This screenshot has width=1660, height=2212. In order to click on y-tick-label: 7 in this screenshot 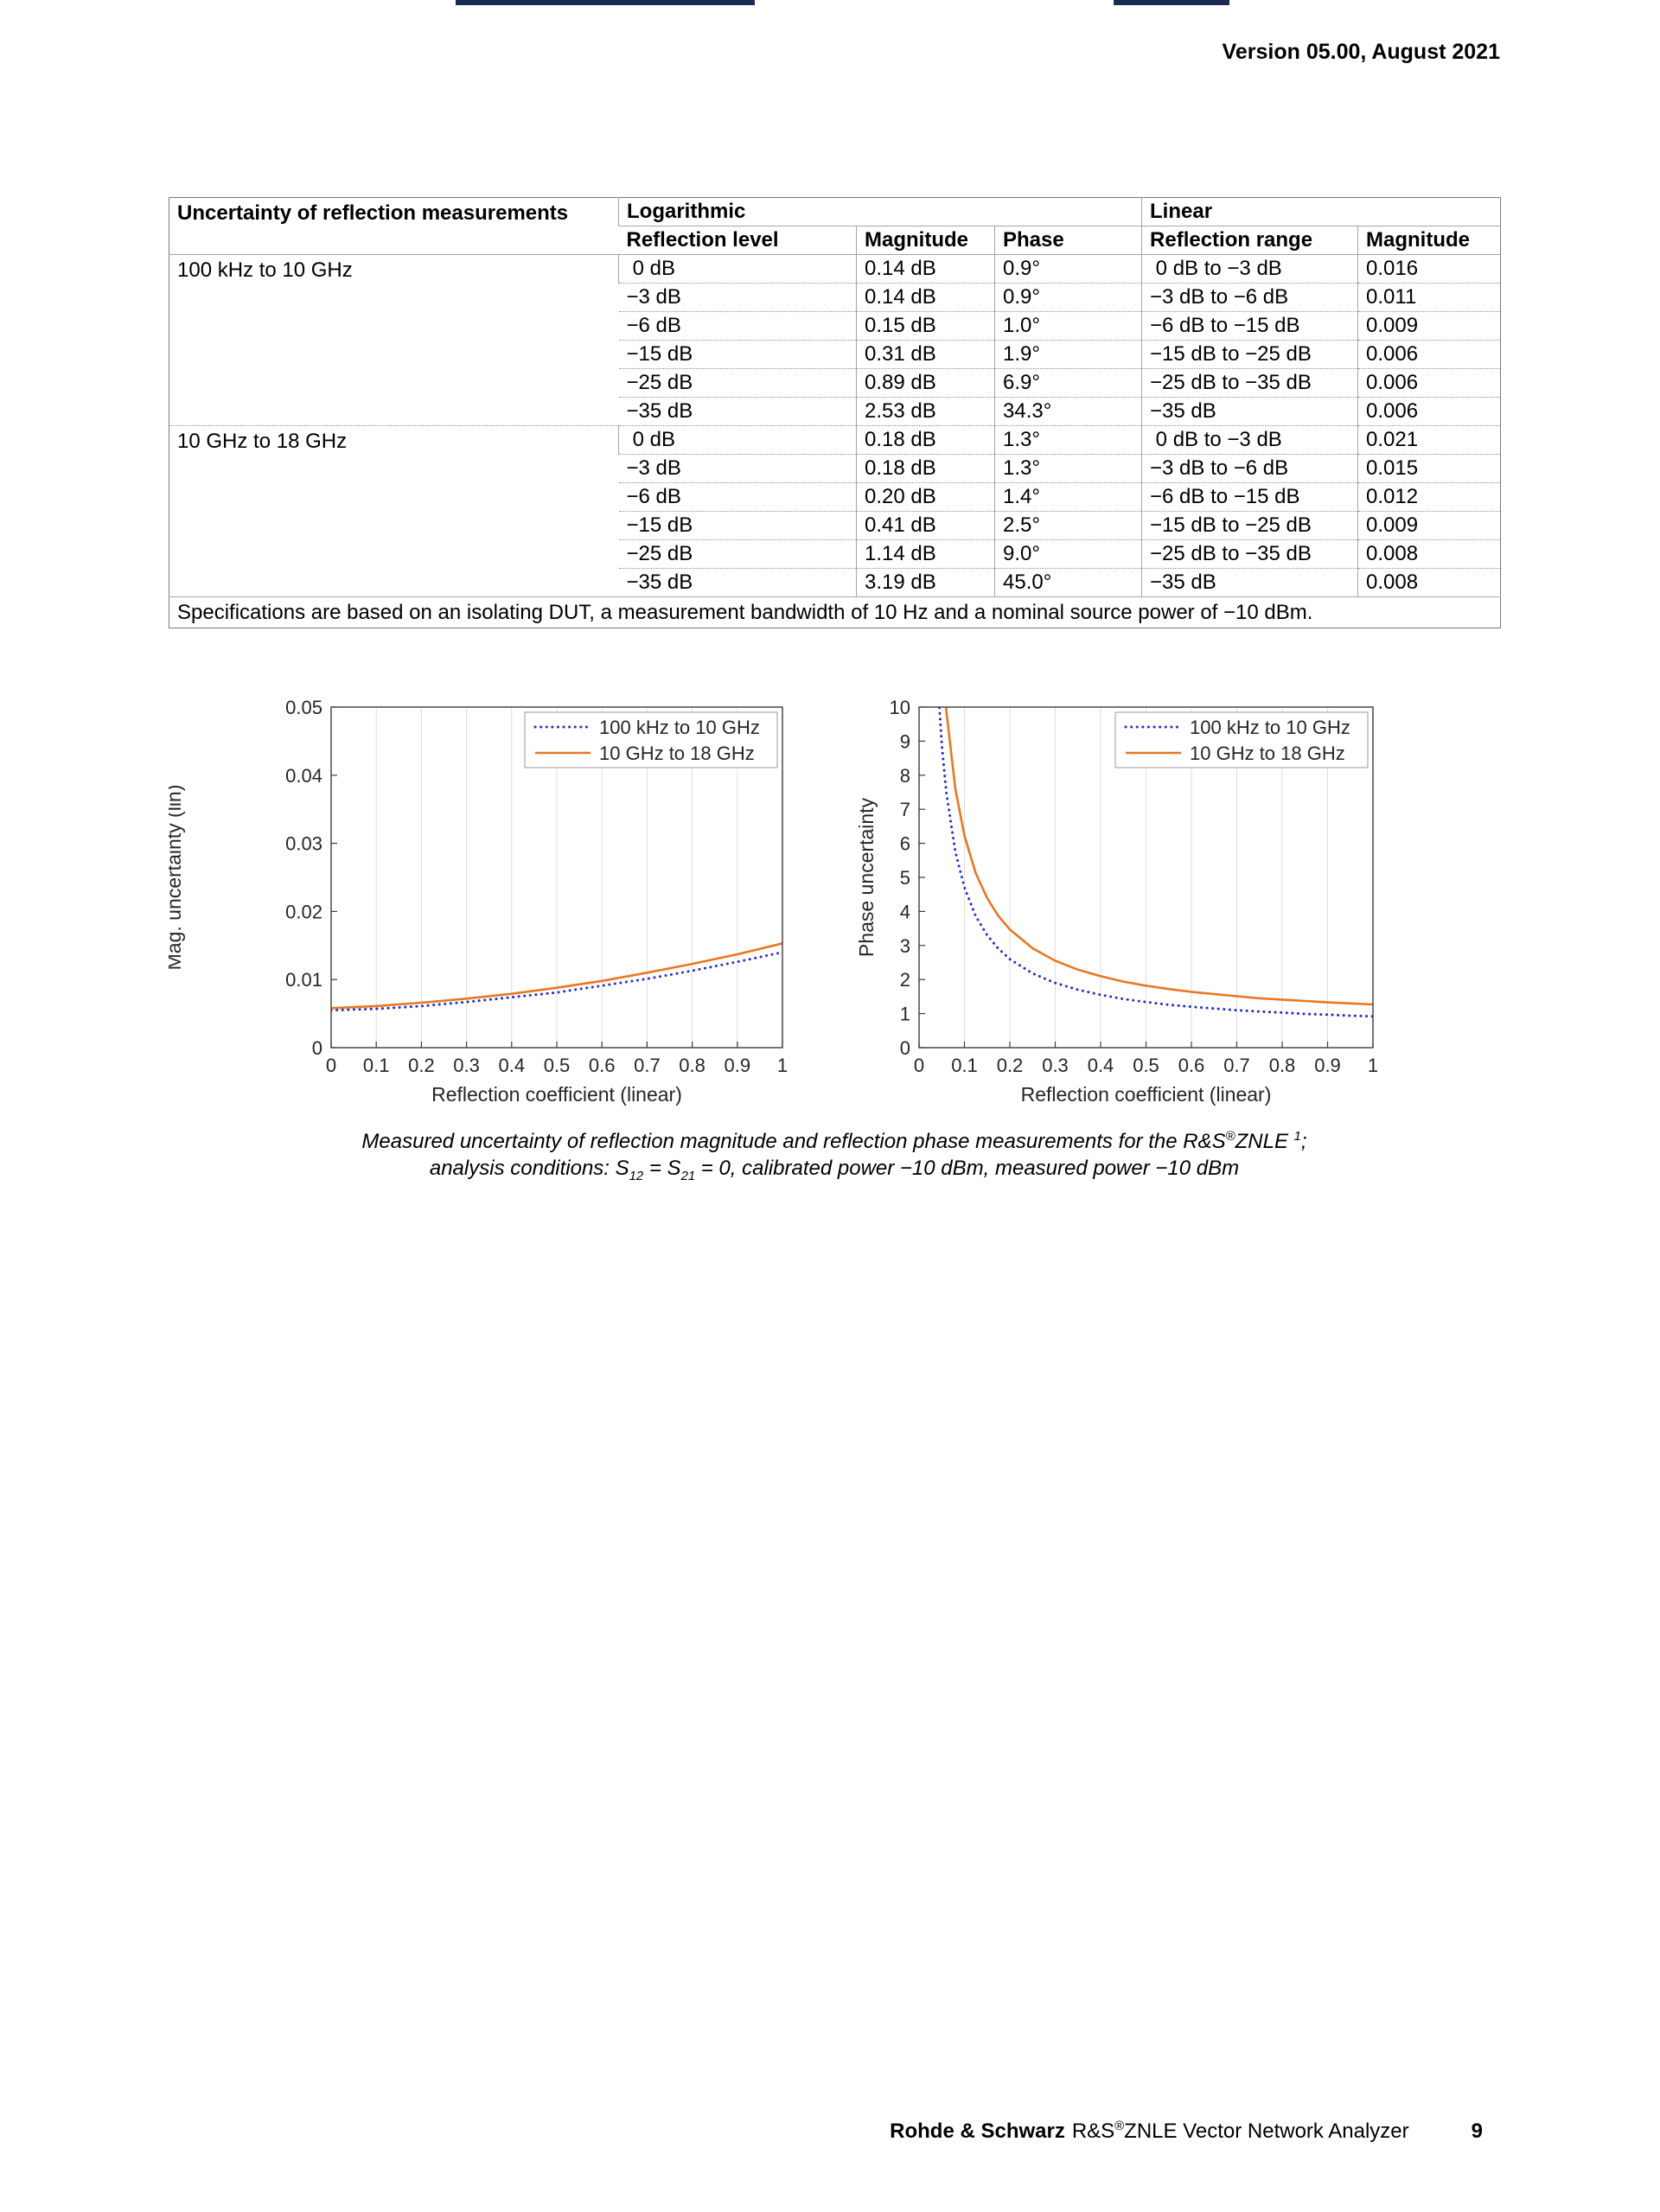, I will do `click(905, 809)`.